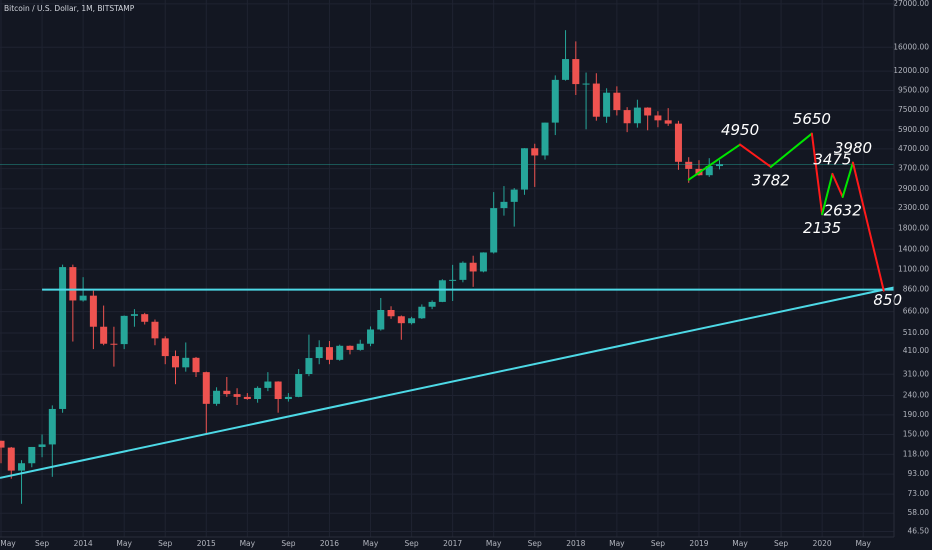 The height and width of the screenshot is (550, 932). I want to click on projection-label: 3980, so click(853, 148).